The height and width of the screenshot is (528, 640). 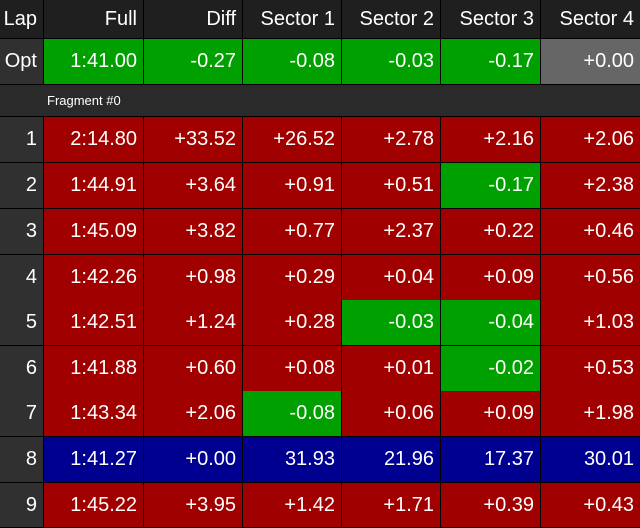 What do you see at coordinates (292, 62) in the screenshot?
I see `opt-sector-1: -0.08` at bounding box center [292, 62].